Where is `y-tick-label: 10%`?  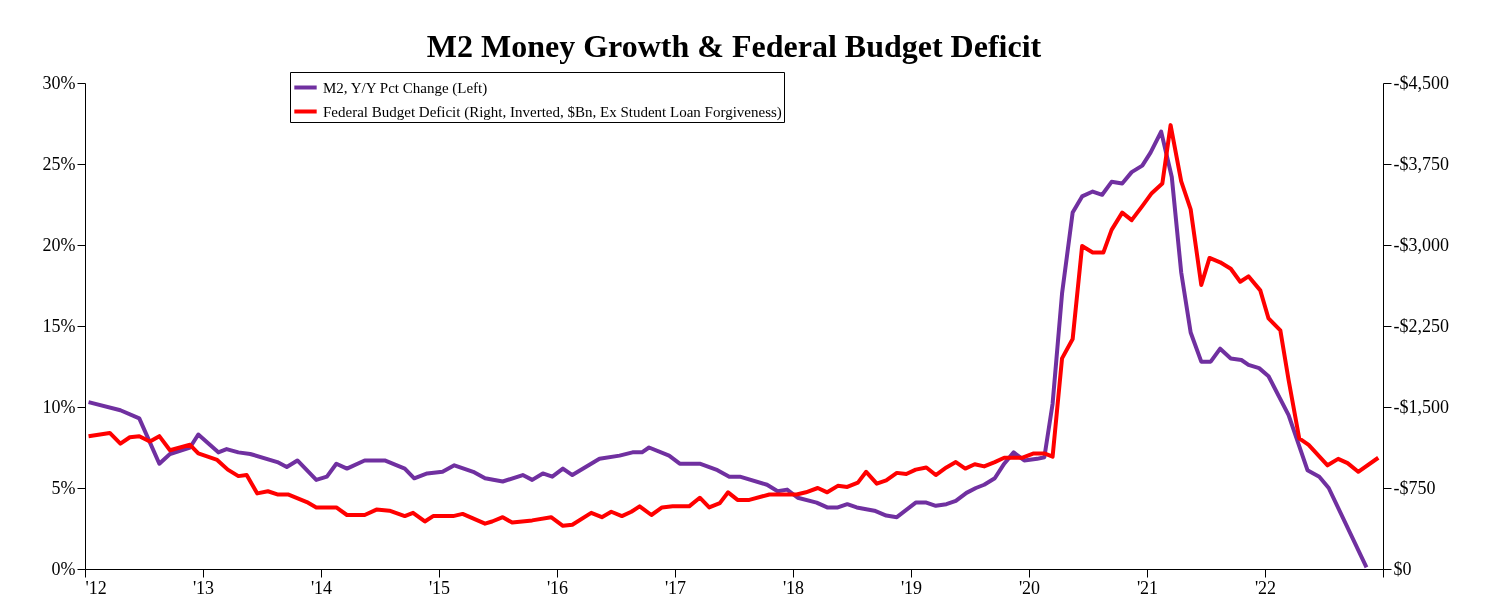 y-tick-label: 10% is located at coordinates (59, 406).